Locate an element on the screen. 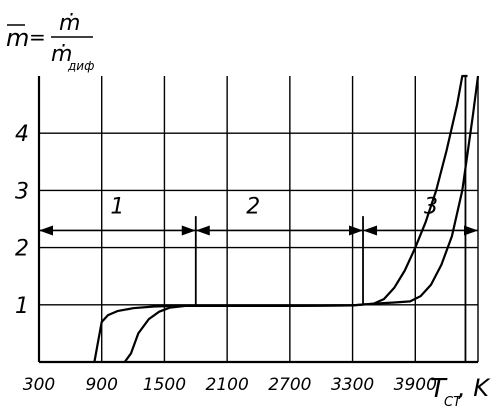 This screenshot has width=495, height=418. x-title-subscript: CT is located at coordinates (453, 402).